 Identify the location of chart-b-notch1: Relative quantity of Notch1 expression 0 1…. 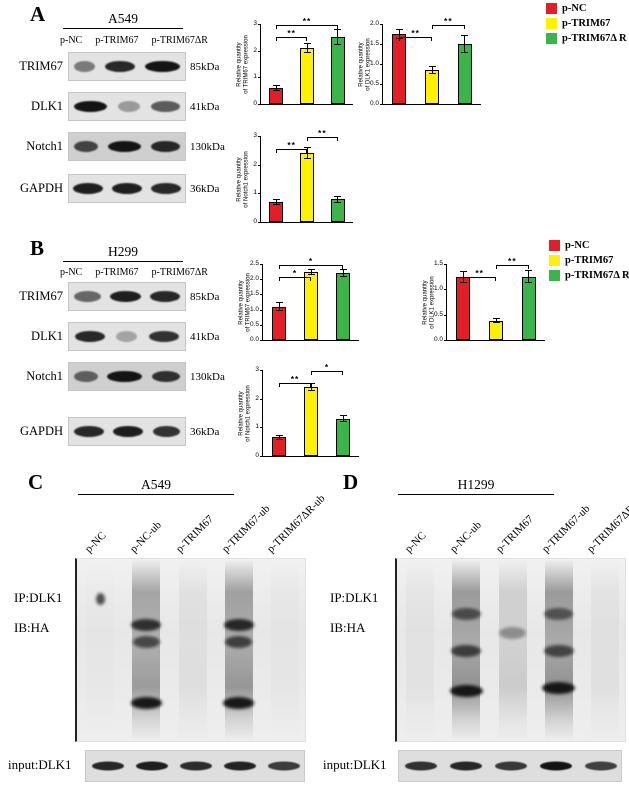
(299, 407).